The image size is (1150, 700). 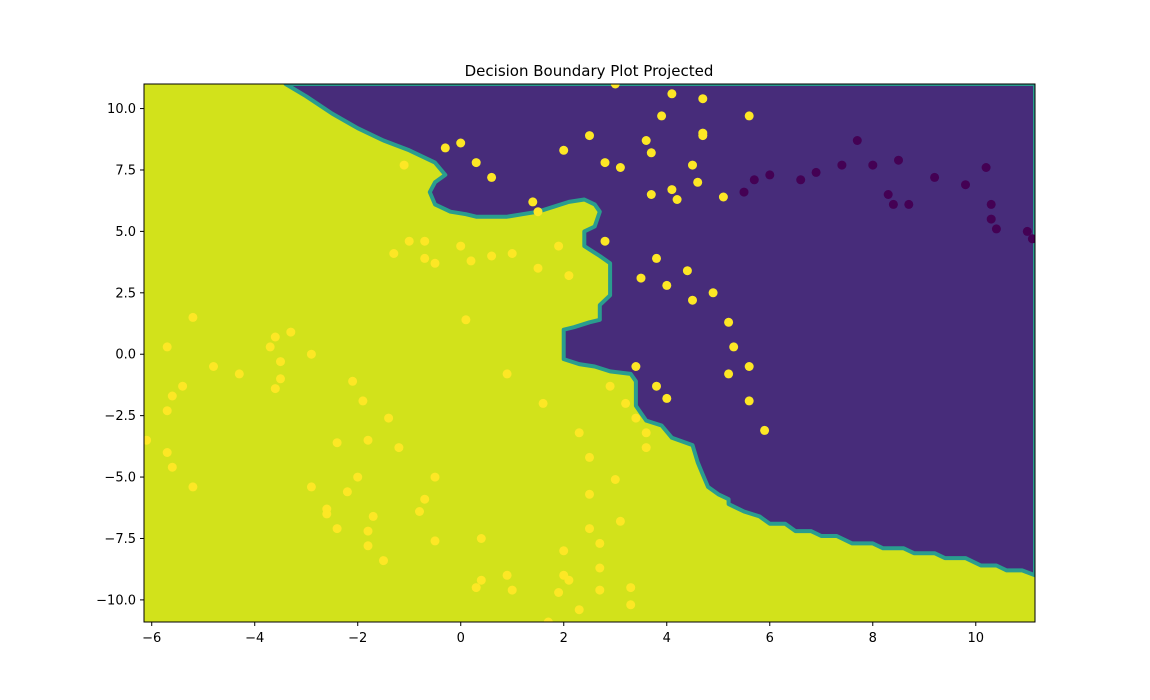 What do you see at coordinates (121, 109) in the screenshot?
I see `y-tick-label: 10.0` at bounding box center [121, 109].